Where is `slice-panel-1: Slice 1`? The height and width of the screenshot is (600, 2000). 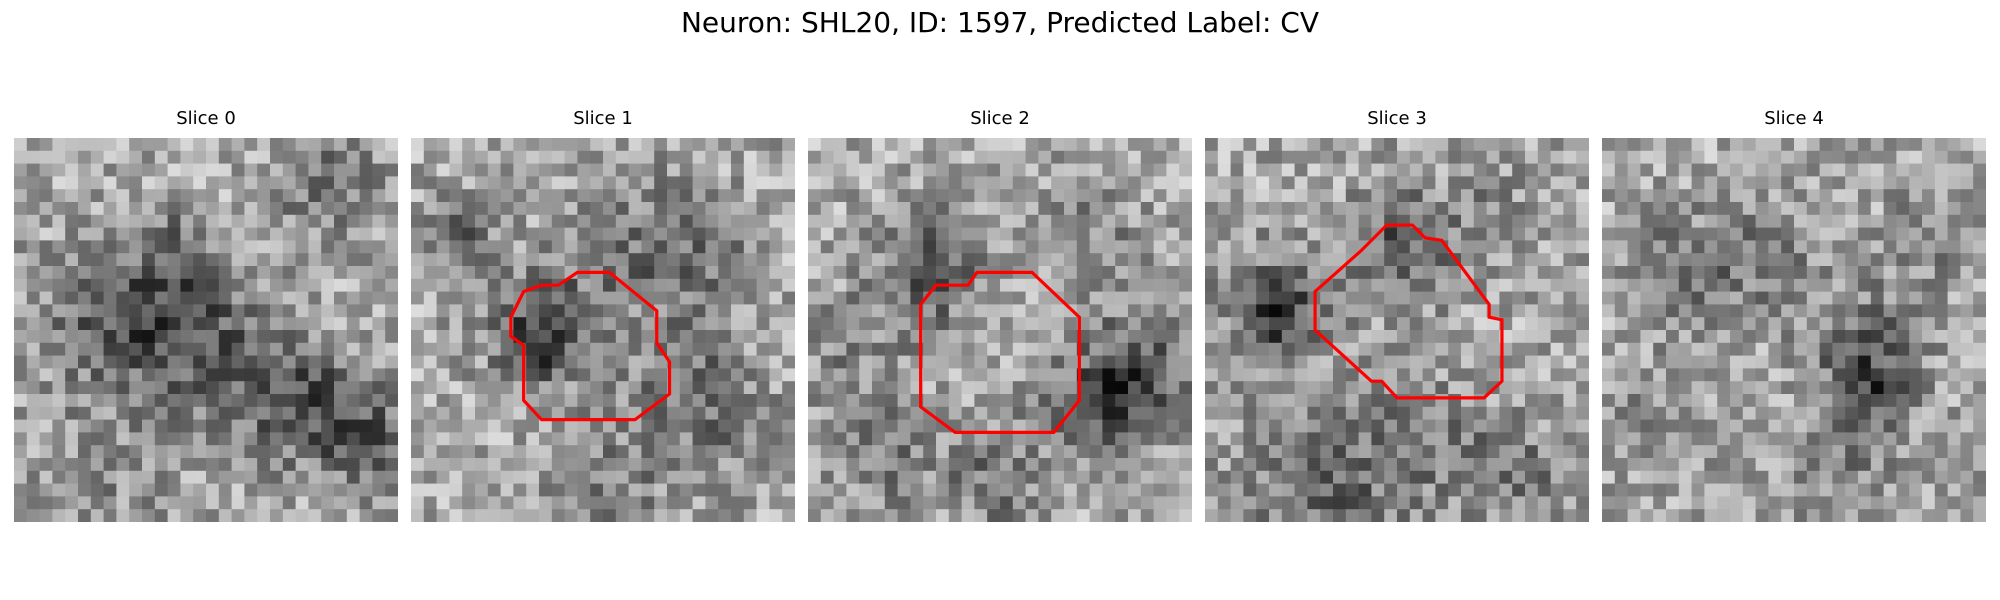
slice-panel-1: Slice 1 is located at coordinates (603, 315).